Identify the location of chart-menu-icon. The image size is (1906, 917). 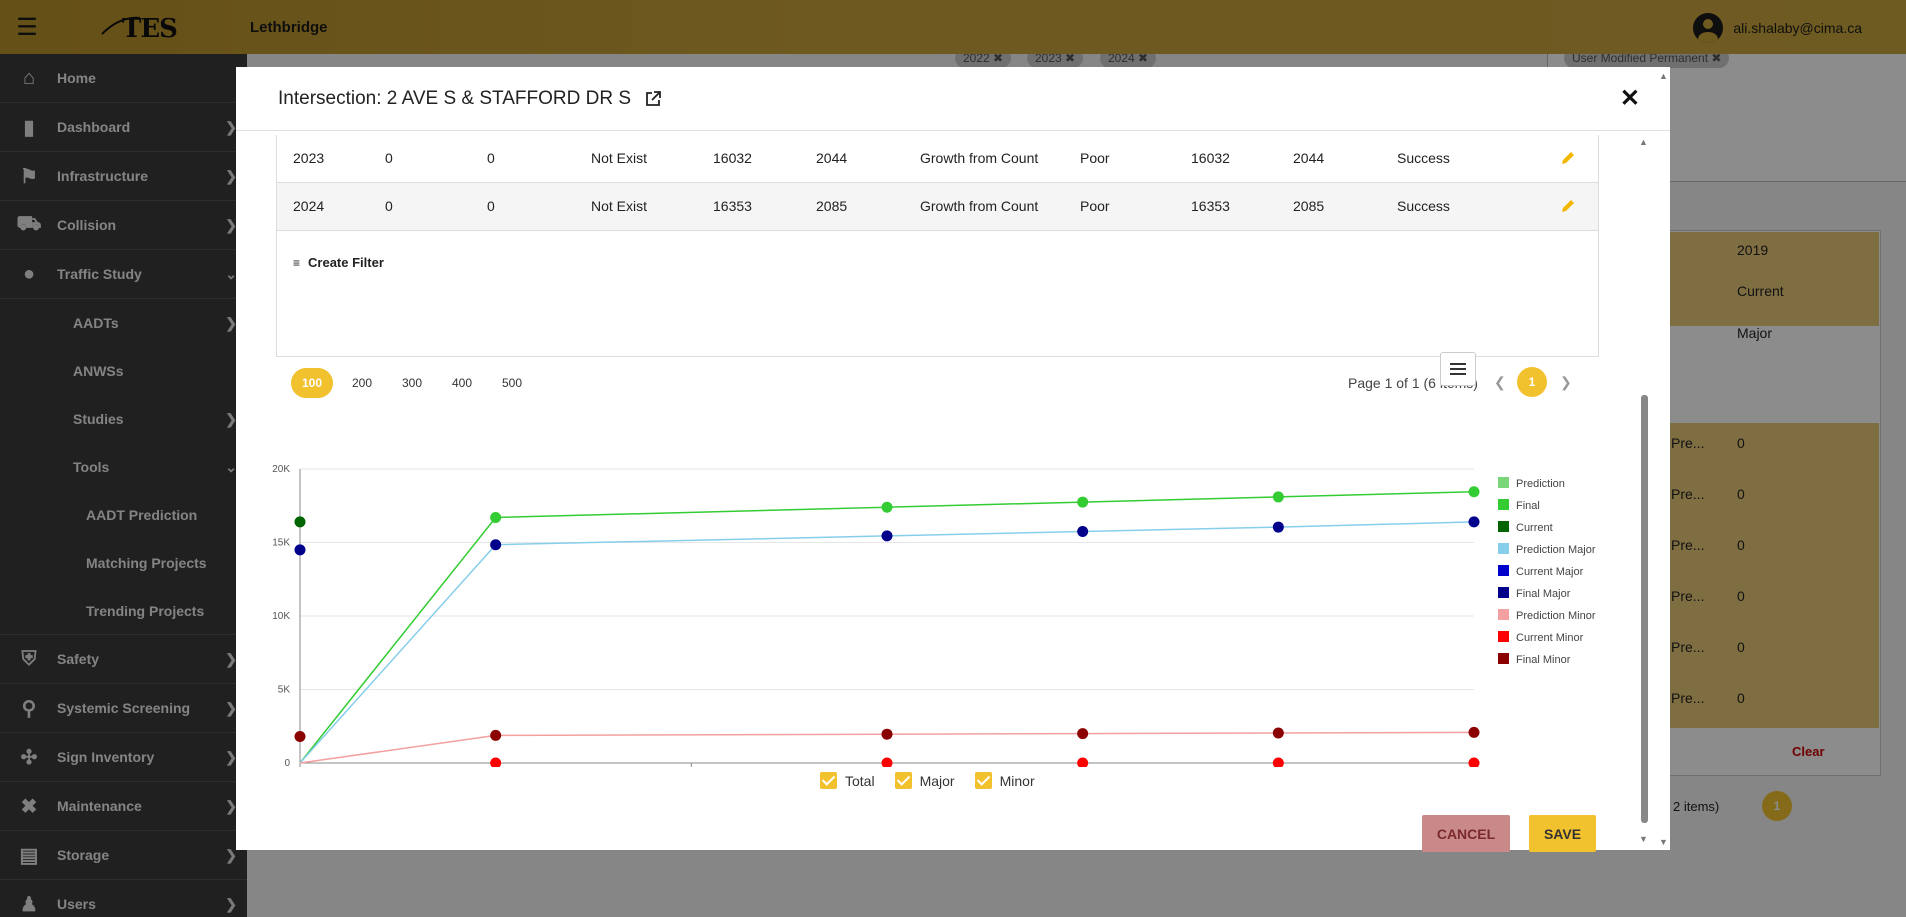
(1458, 369).